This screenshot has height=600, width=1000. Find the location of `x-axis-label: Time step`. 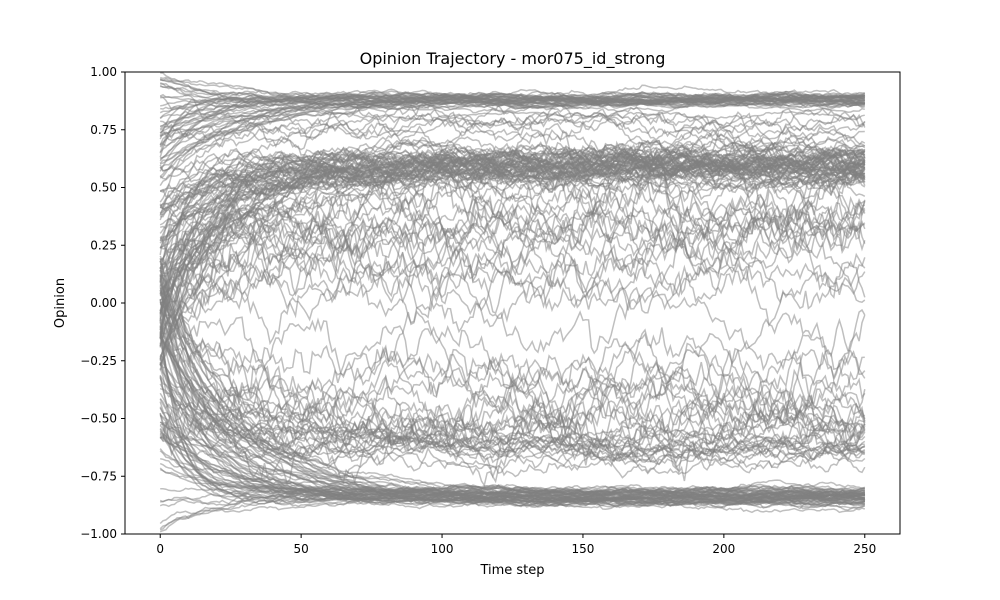

x-axis-label: Time step is located at coordinates (511, 570).